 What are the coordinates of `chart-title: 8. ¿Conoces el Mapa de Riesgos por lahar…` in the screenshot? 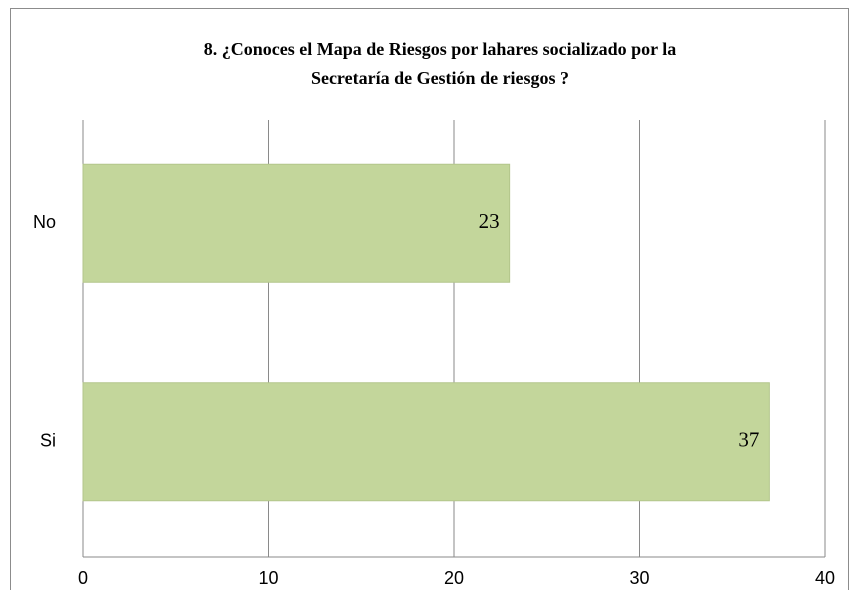 It's located at (440, 49).